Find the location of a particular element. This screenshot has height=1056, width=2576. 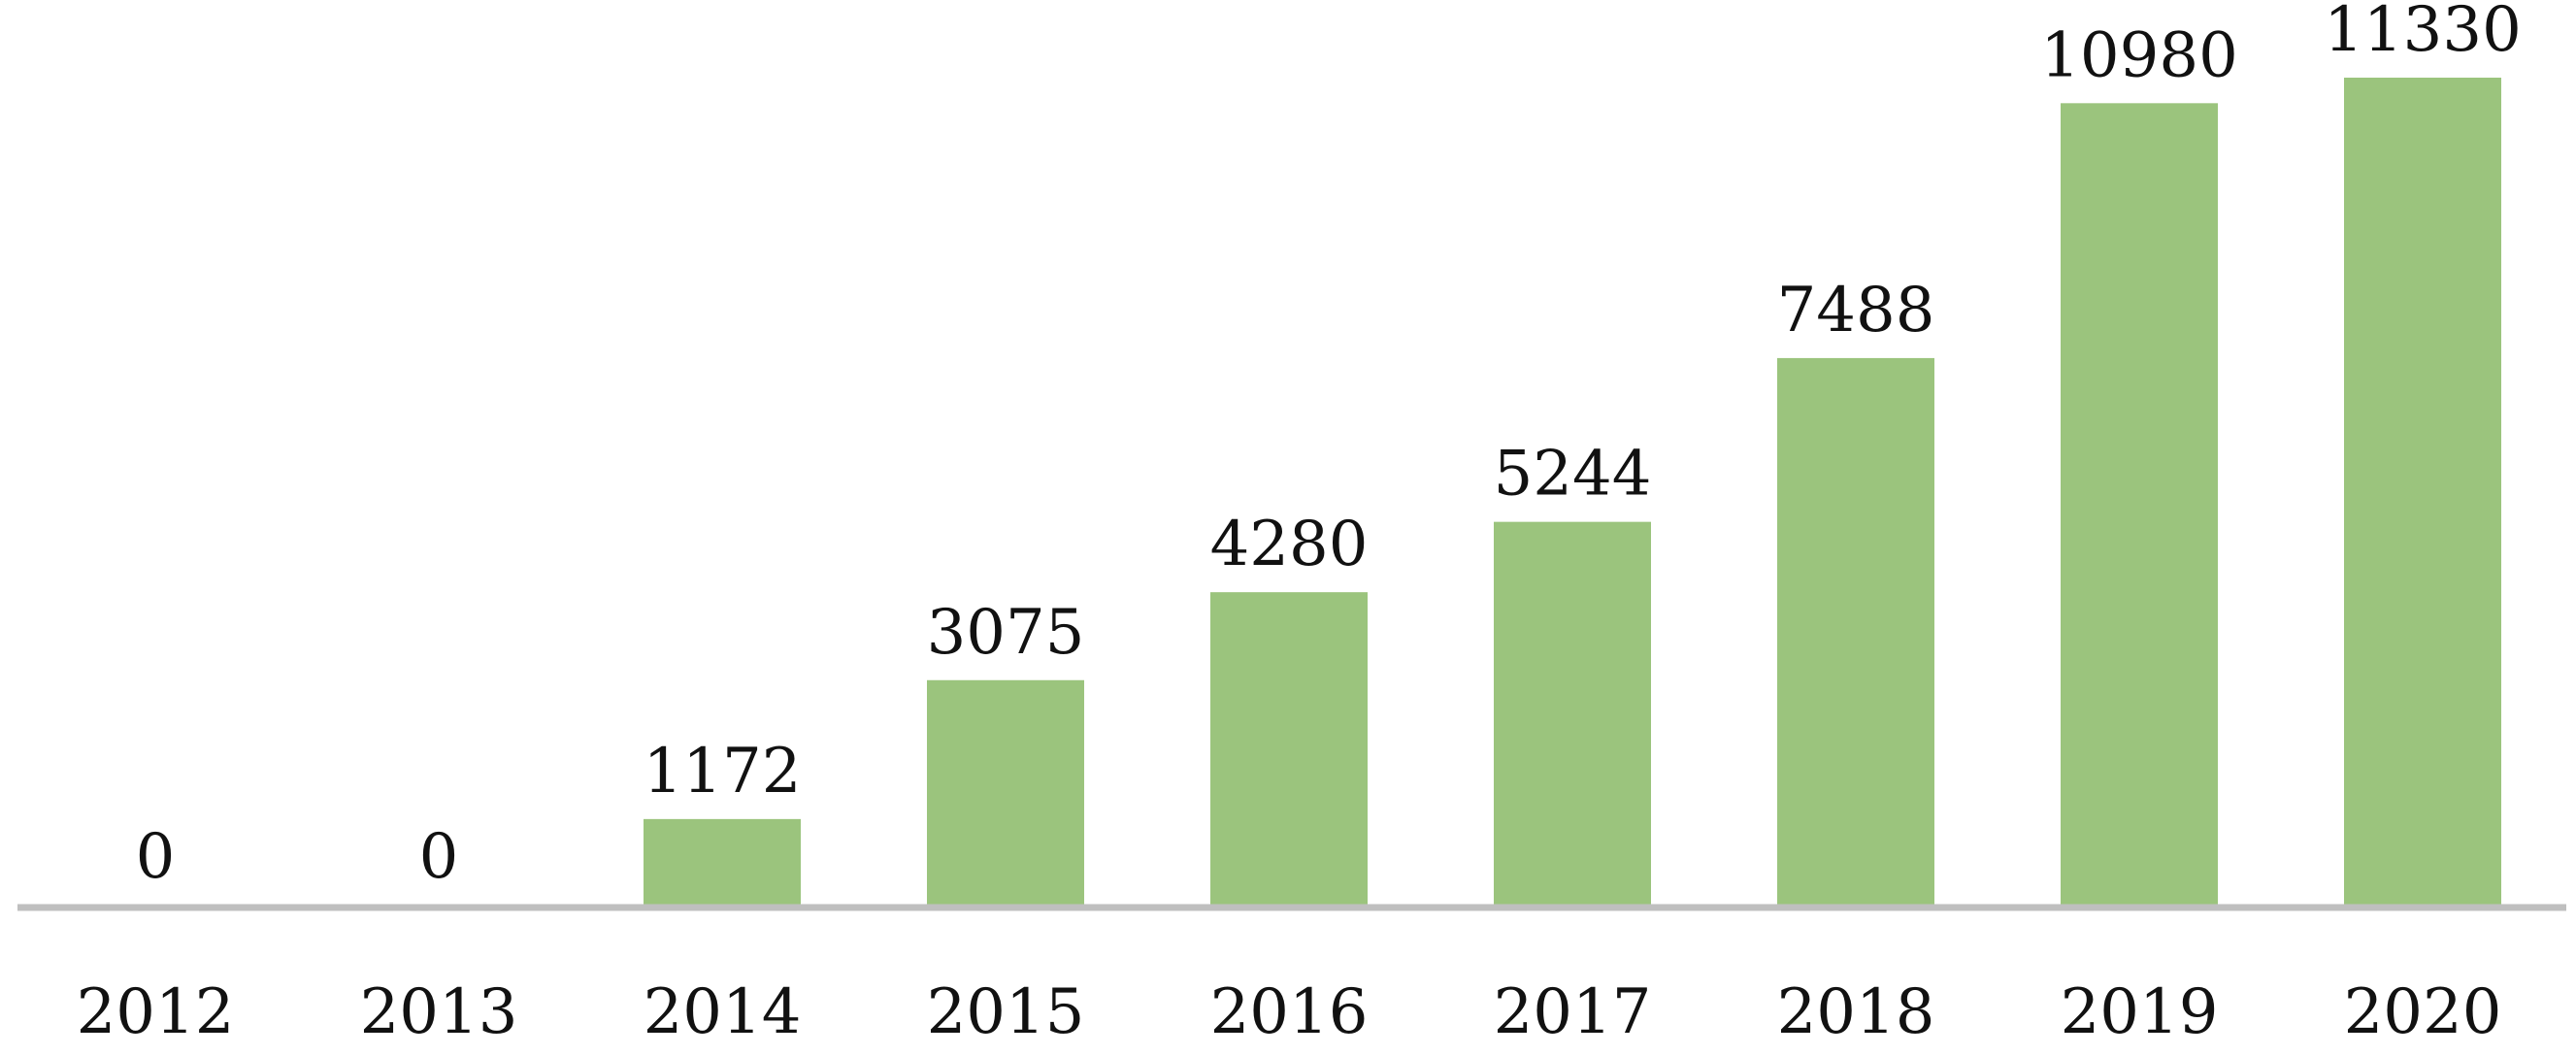

data-label-2018: 7488 is located at coordinates (1856, 310).